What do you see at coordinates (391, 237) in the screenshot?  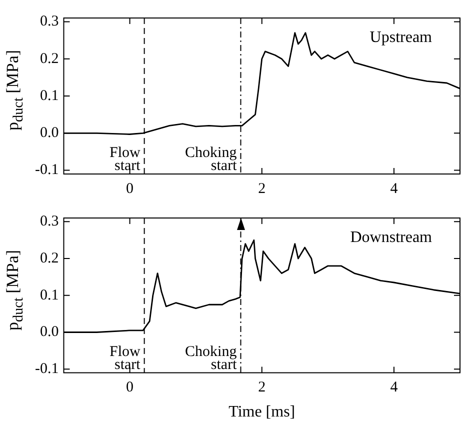 I see `annotation: Downstream` at bounding box center [391, 237].